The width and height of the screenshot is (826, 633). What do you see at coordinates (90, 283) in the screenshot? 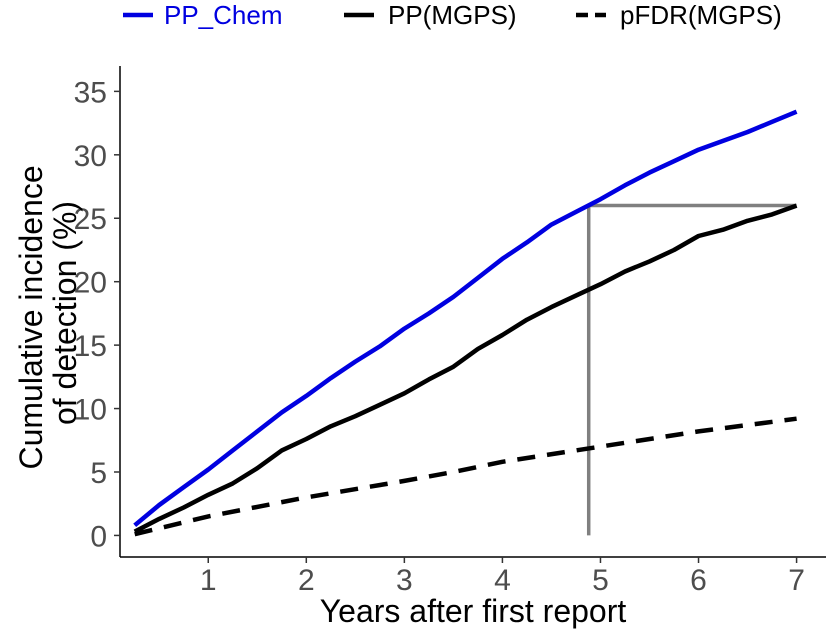
I see `y-tick-label: 20` at bounding box center [90, 283].